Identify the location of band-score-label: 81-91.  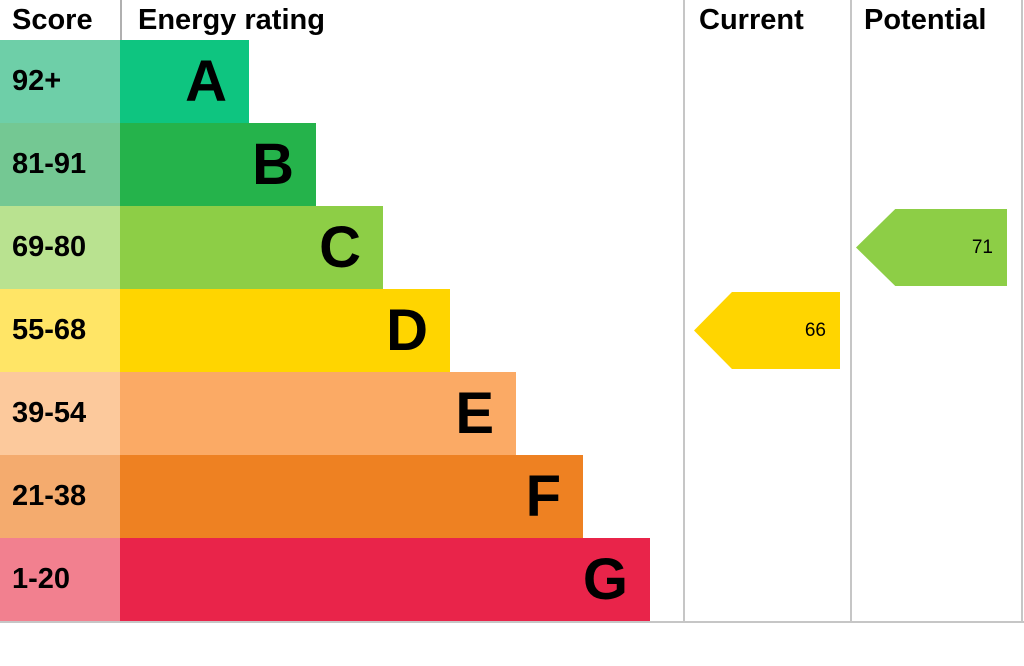
(60, 164).